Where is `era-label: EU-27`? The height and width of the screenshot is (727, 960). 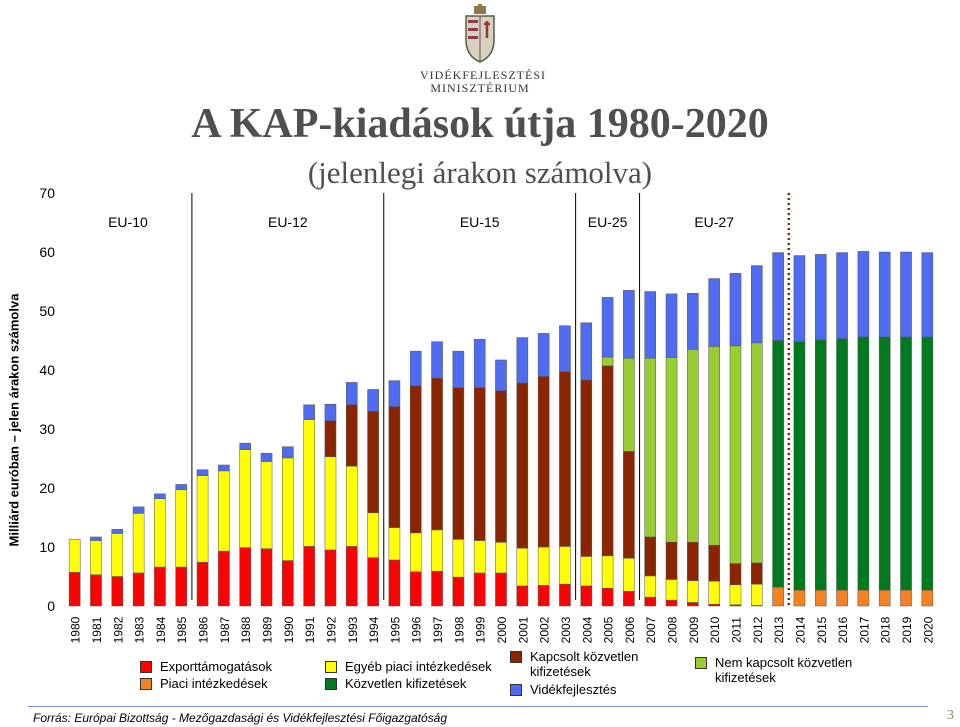
era-label: EU-27 is located at coordinates (714, 222).